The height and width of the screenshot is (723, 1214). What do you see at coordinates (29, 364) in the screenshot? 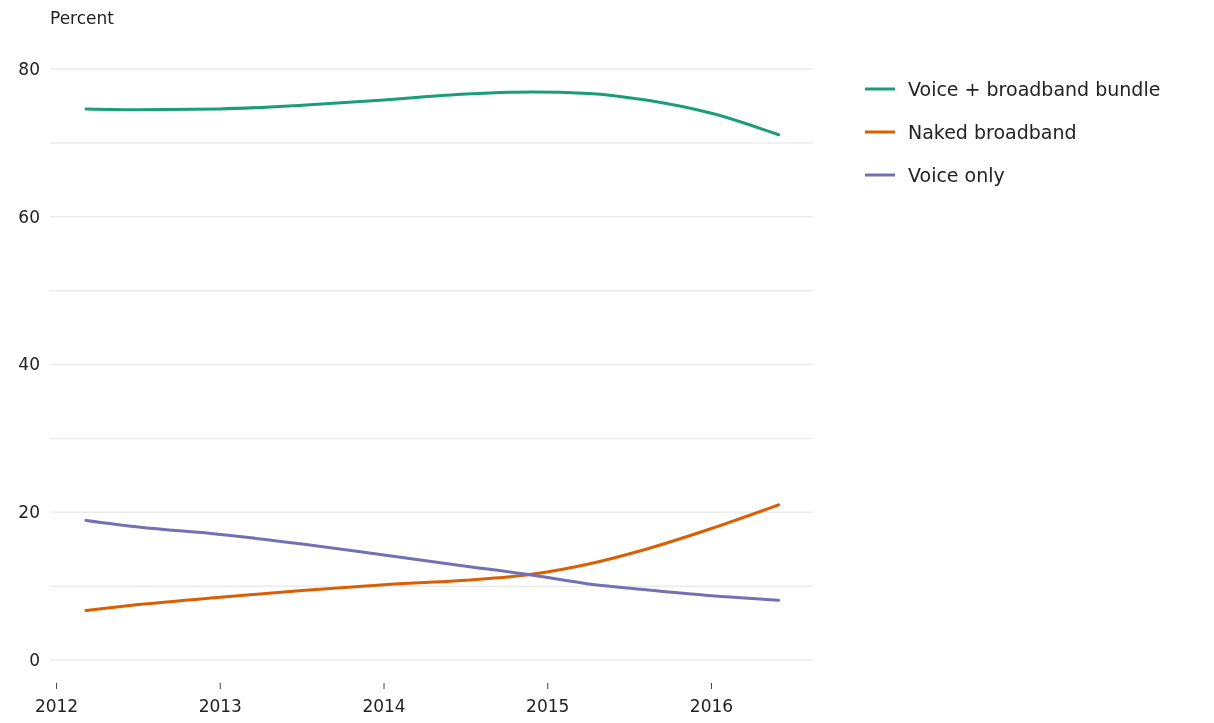
I see `y-tick-label: 40` at bounding box center [29, 364].